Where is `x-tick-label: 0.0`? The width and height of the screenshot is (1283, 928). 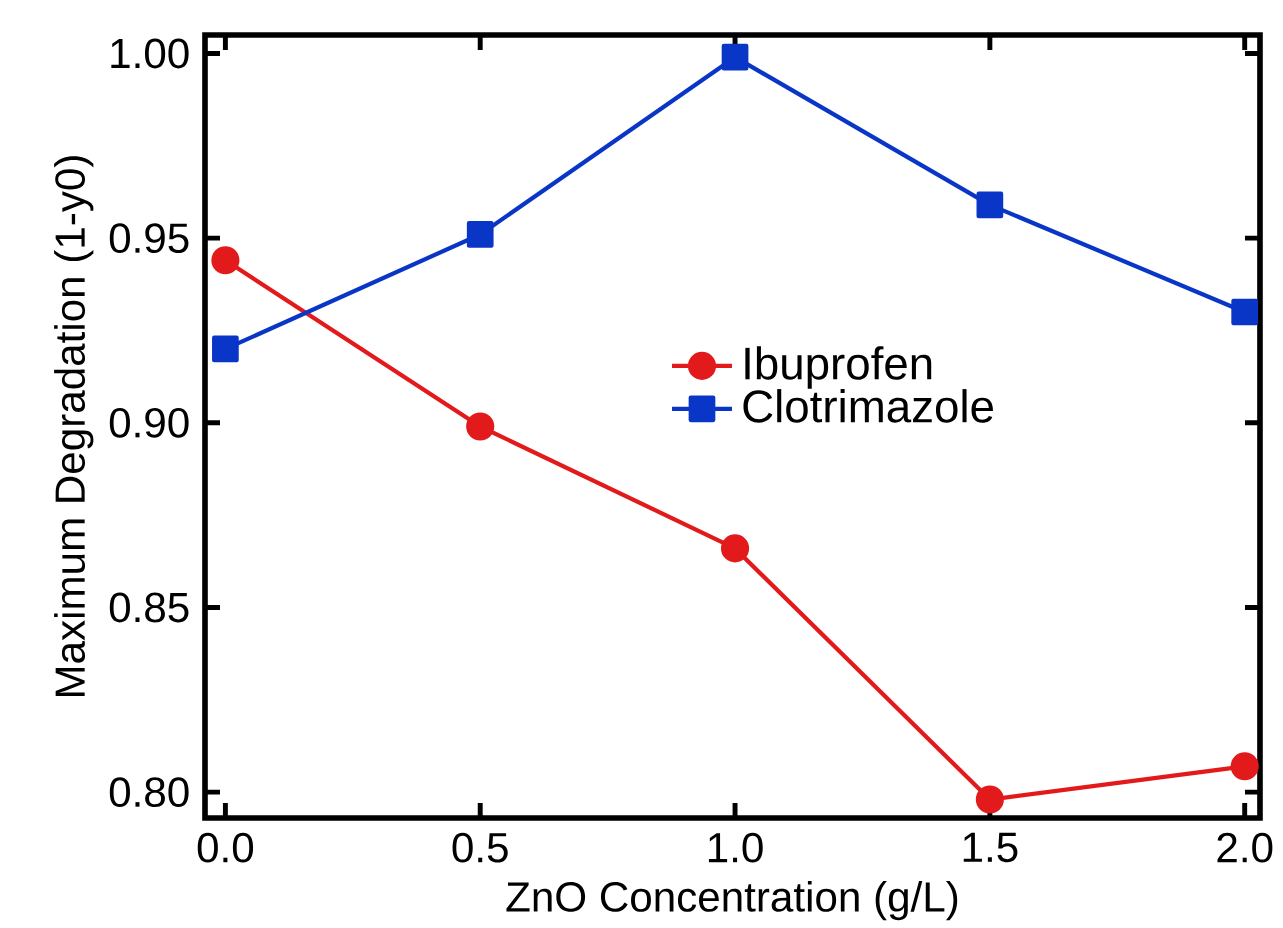
x-tick-label: 0.0 is located at coordinates (225, 847).